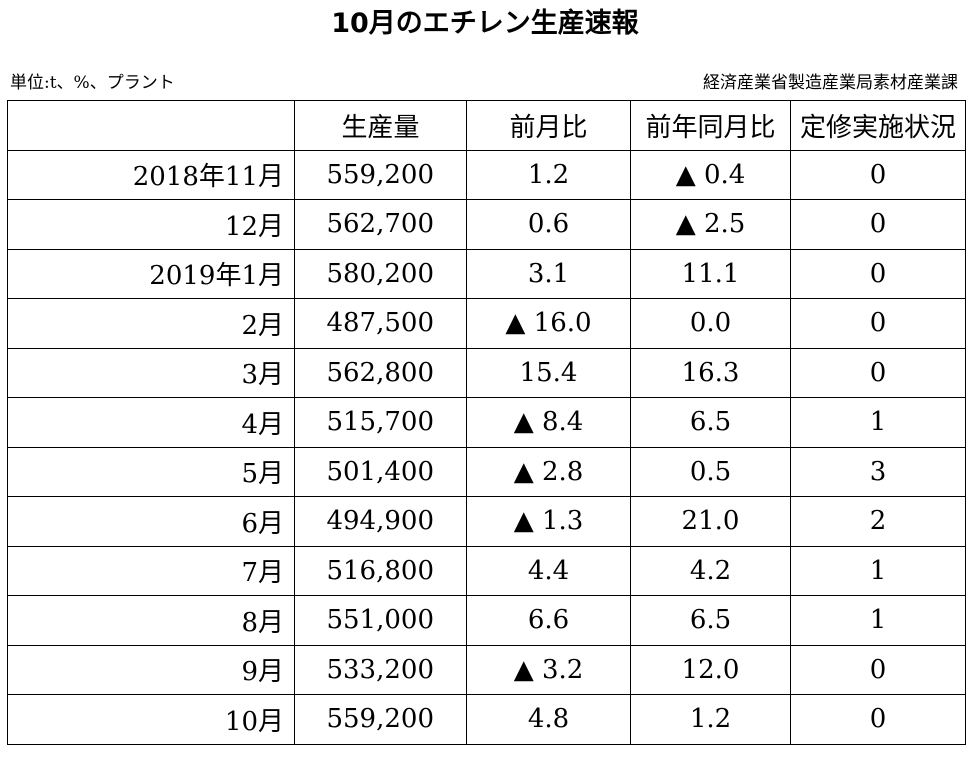 Image resolution: width=970 pixels, height=773 pixels. Describe the element at coordinates (548, 521) in the screenshot. I see `cell-month-over-month: ▲ 1.3` at that location.